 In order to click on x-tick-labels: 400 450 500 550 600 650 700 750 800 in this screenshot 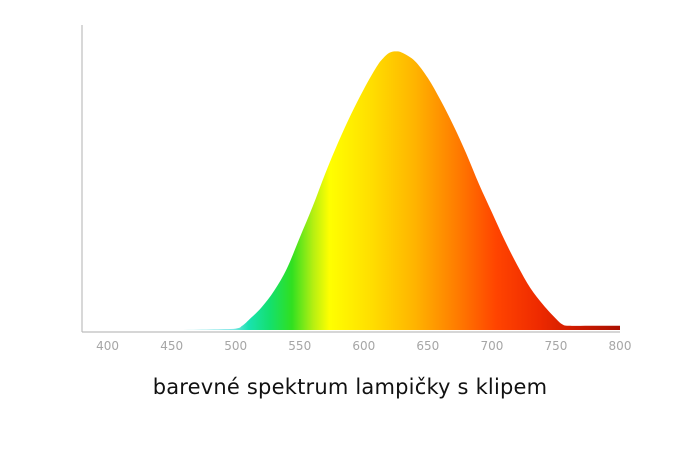, I will do `click(363, 346)`.